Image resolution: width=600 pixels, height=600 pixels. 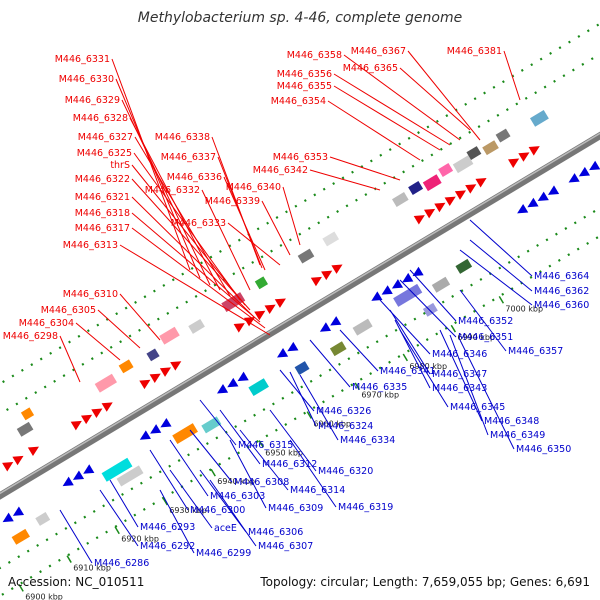 I want to click on forward-gene-label: M446_6317, so click(x=102, y=228).